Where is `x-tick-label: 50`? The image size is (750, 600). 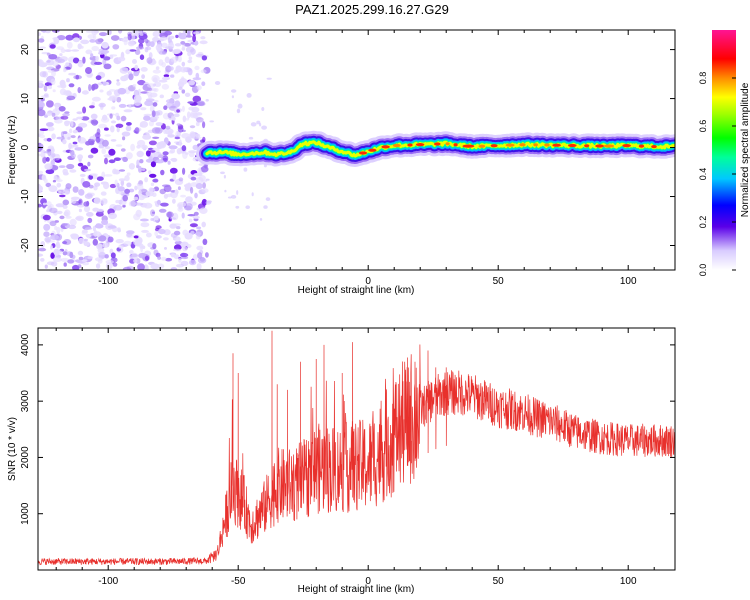
x-tick-label: 50 is located at coordinates (499, 281).